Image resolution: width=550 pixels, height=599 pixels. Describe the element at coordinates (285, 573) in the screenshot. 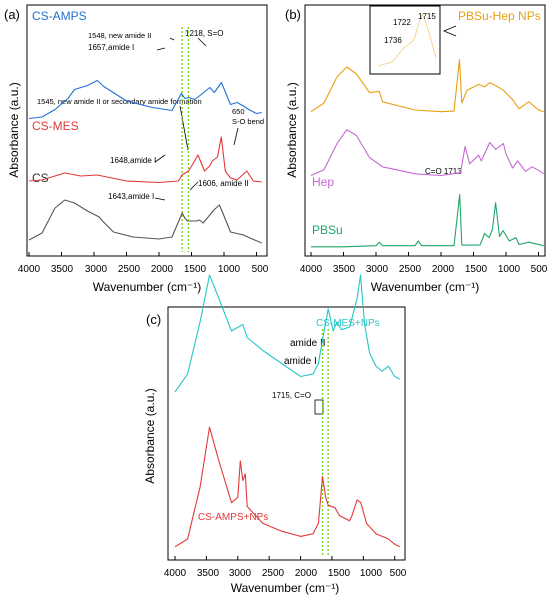

I see `panel-c-xticks: 4000 3500 3000 2500 2000 1500 1000 500` at that location.